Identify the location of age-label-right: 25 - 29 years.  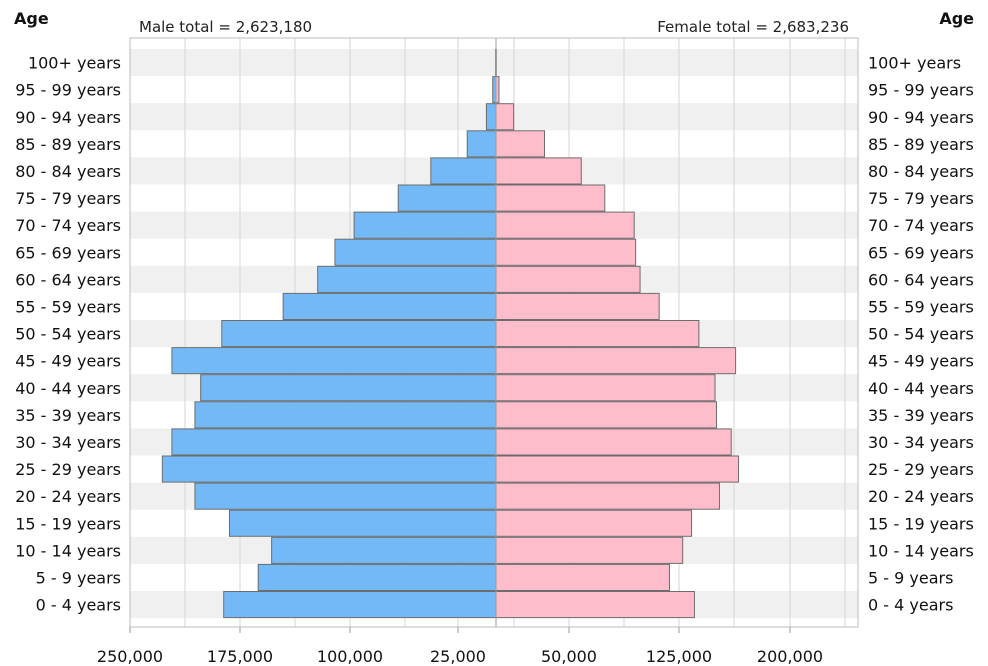
(921, 469).